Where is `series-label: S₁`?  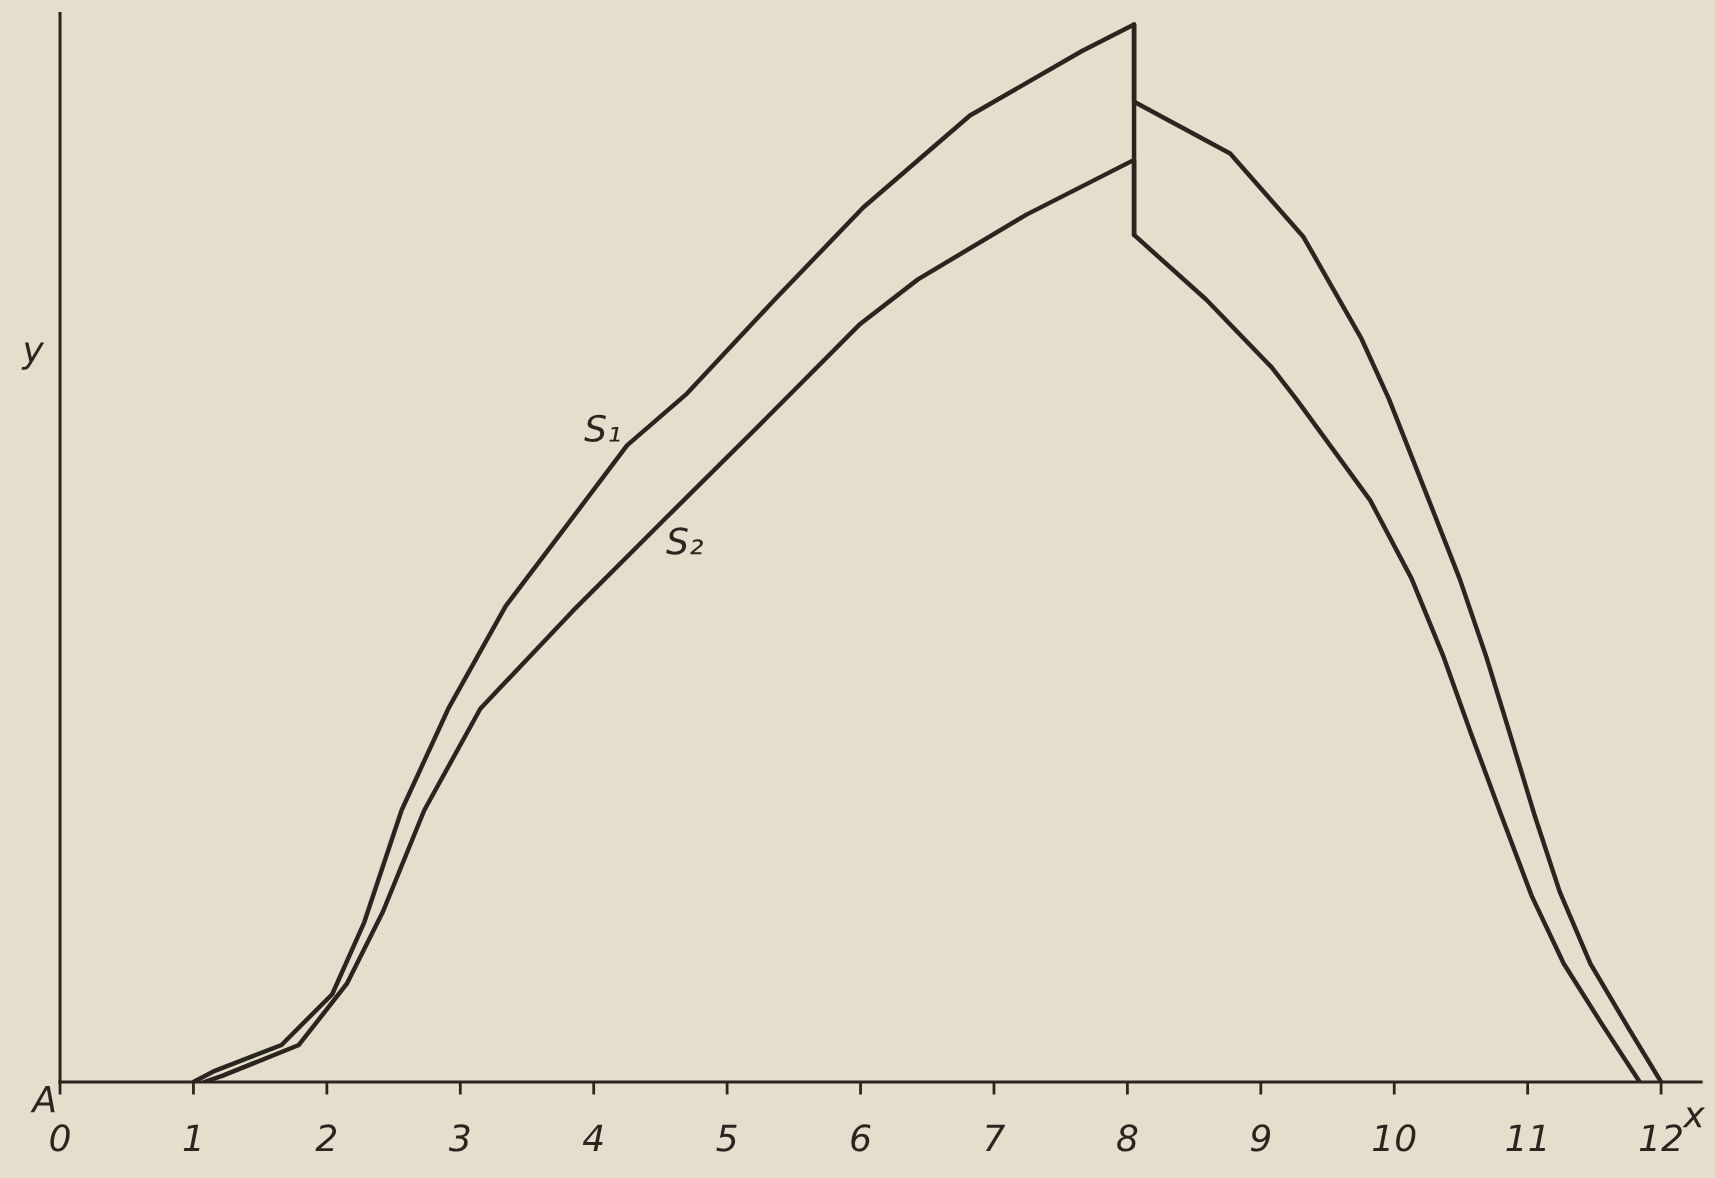
series-label: S₁ is located at coordinates (602, 428).